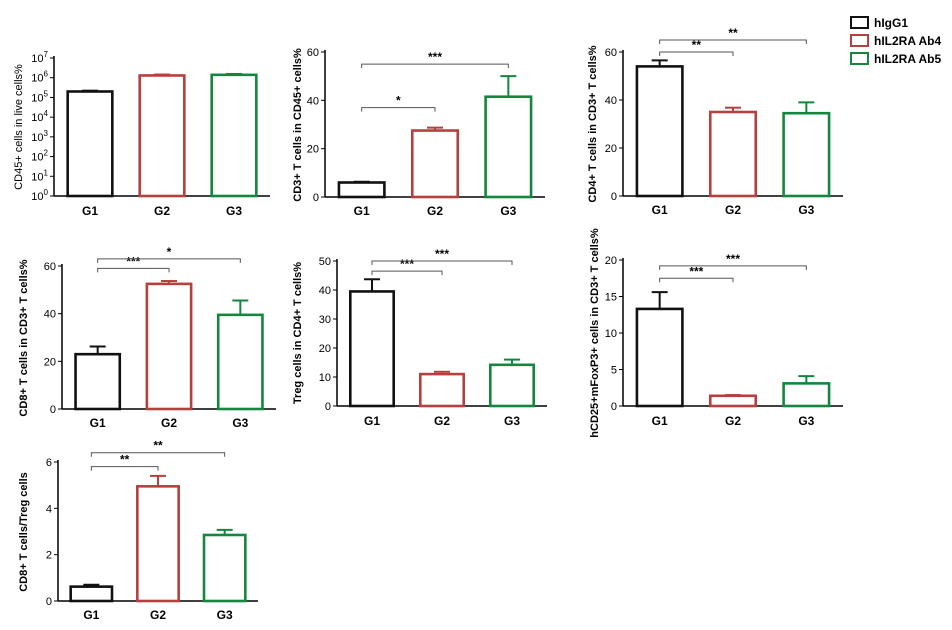 The image size is (952, 630). Describe the element at coordinates (24, 337) in the screenshot. I see `y-axis-label: CD8+ T cells in CD3+ T cells%` at that location.